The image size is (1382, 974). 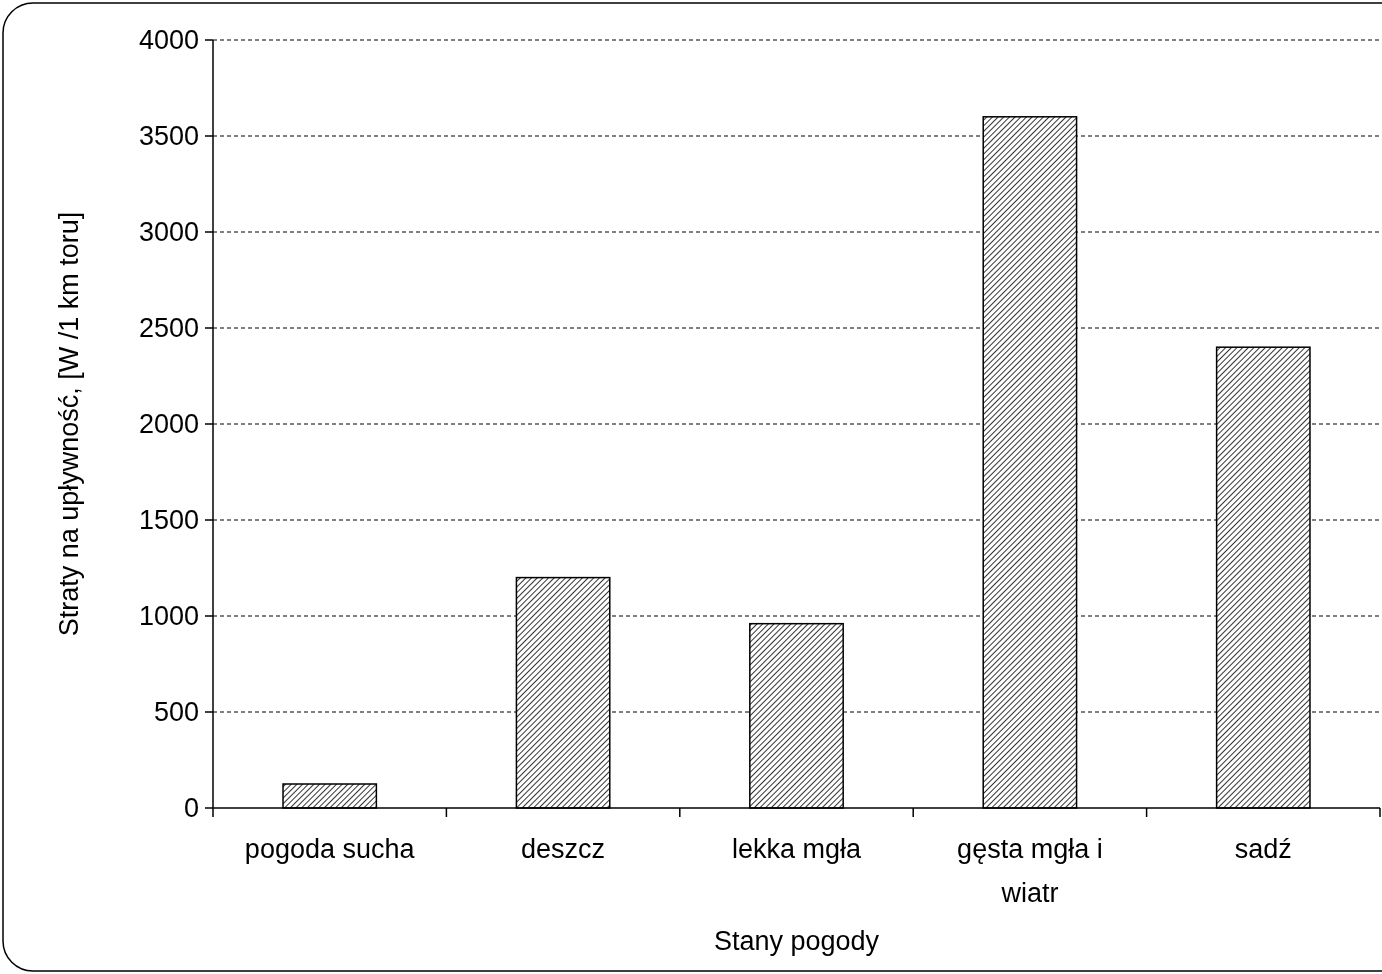 I want to click on y-tick-label: 0, so click(x=191, y=808).